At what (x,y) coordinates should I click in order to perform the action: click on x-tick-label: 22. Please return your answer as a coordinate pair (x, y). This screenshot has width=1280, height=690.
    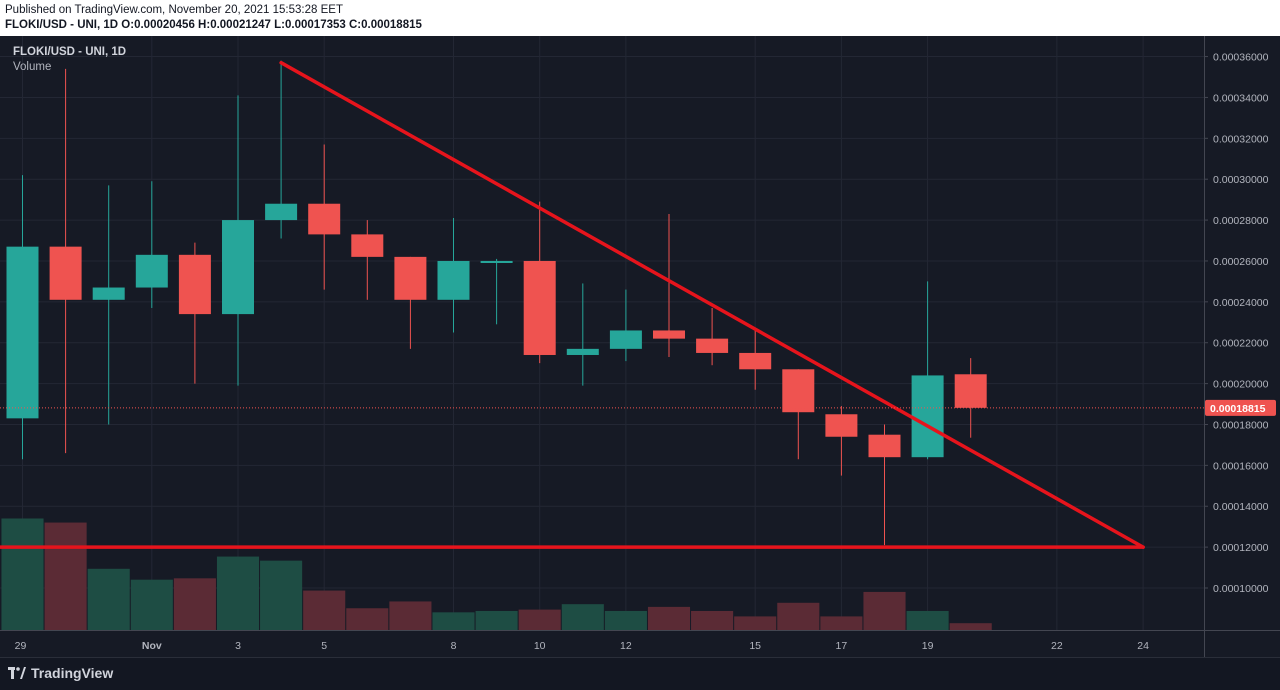
    Looking at the image, I should click on (1057, 646).